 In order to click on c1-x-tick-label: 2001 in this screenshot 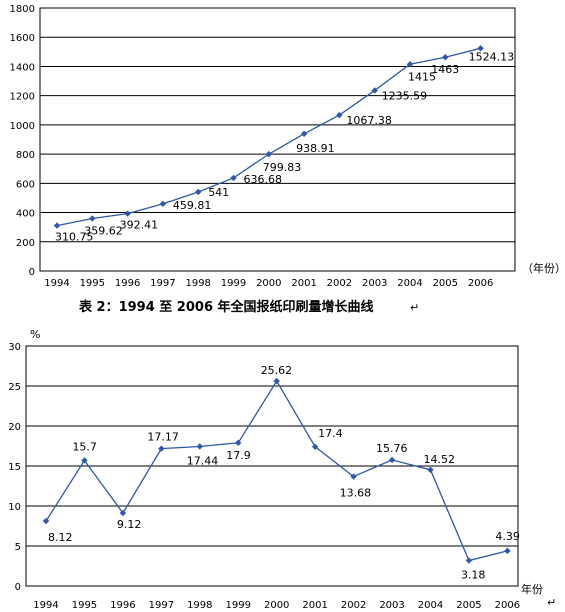, I will do `click(303, 283)`.